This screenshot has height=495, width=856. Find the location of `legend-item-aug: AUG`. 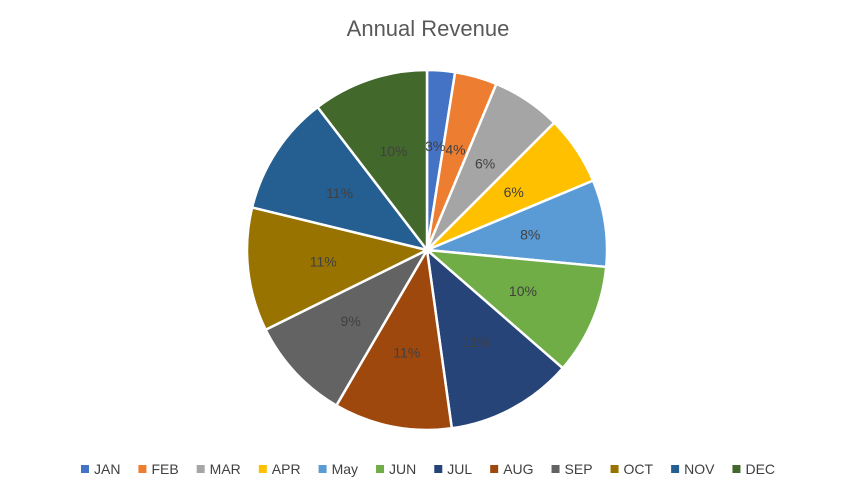

legend-item-aug: AUG is located at coordinates (512, 469).